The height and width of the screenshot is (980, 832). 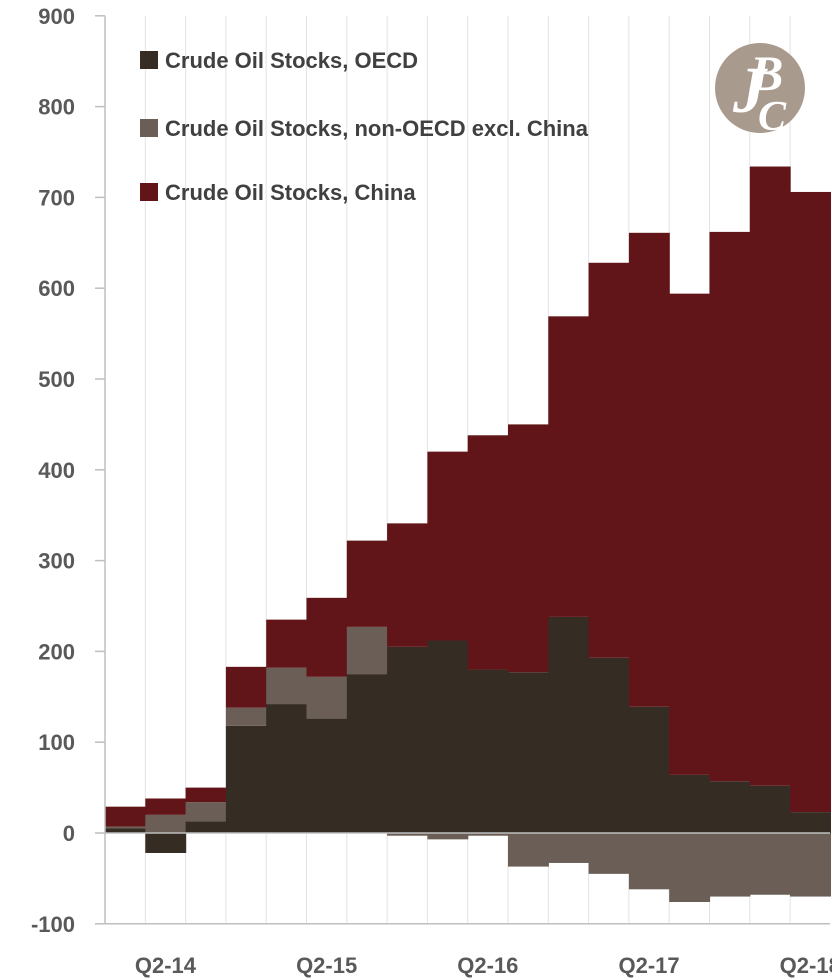 I want to click on y-tick-label: 100, so click(x=56, y=742).